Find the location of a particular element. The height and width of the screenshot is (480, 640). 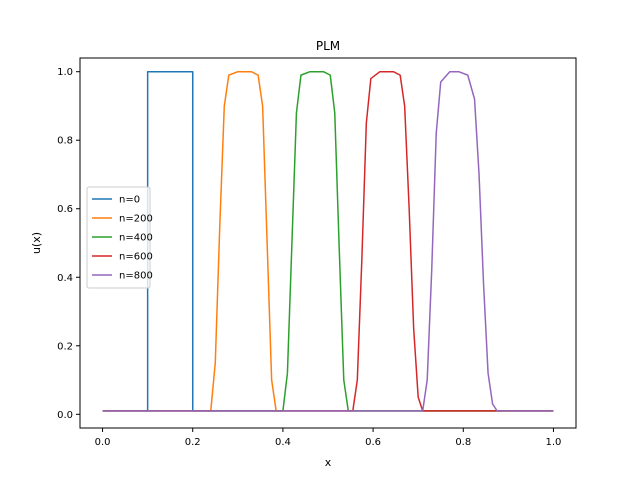

x-tick-label-5: 1.0 is located at coordinates (554, 442).